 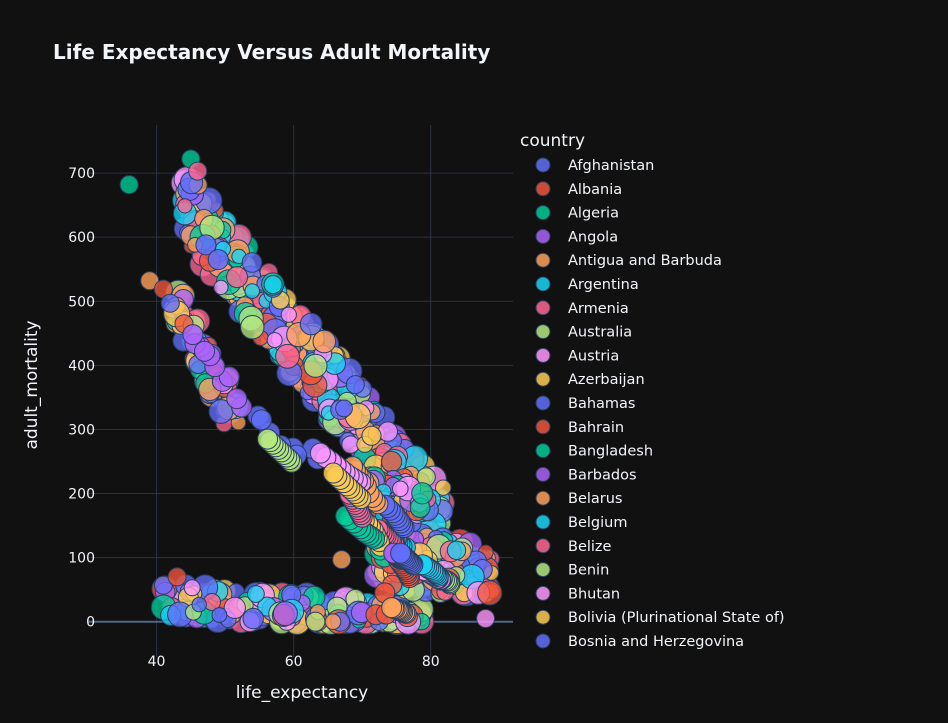 What do you see at coordinates (581, 522) in the screenshot?
I see `legend-item: Belgium` at bounding box center [581, 522].